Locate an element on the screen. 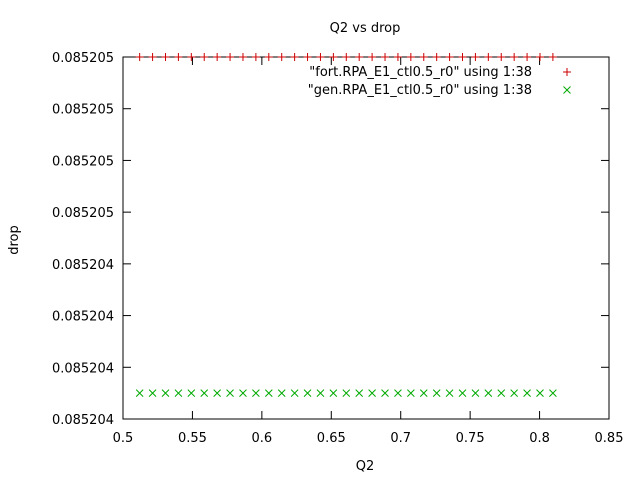 The height and width of the screenshot is (480, 640). x-tick-label: 0.85 is located at coordinates (609, 438).